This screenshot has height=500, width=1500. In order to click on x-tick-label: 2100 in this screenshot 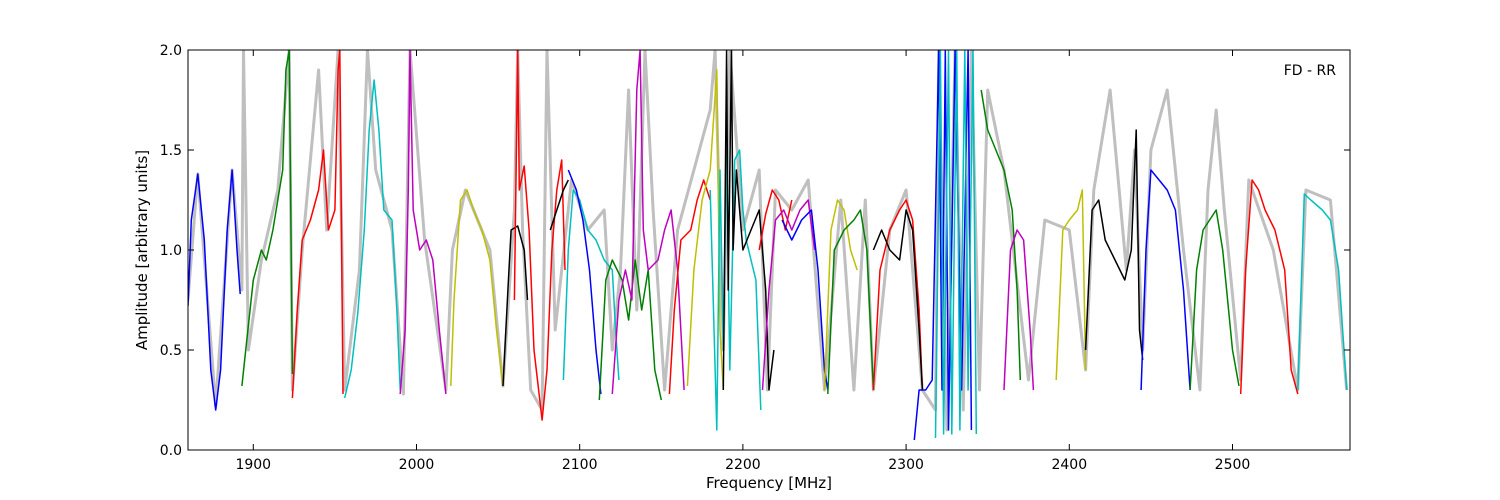, I will do `click(580, 465)`.